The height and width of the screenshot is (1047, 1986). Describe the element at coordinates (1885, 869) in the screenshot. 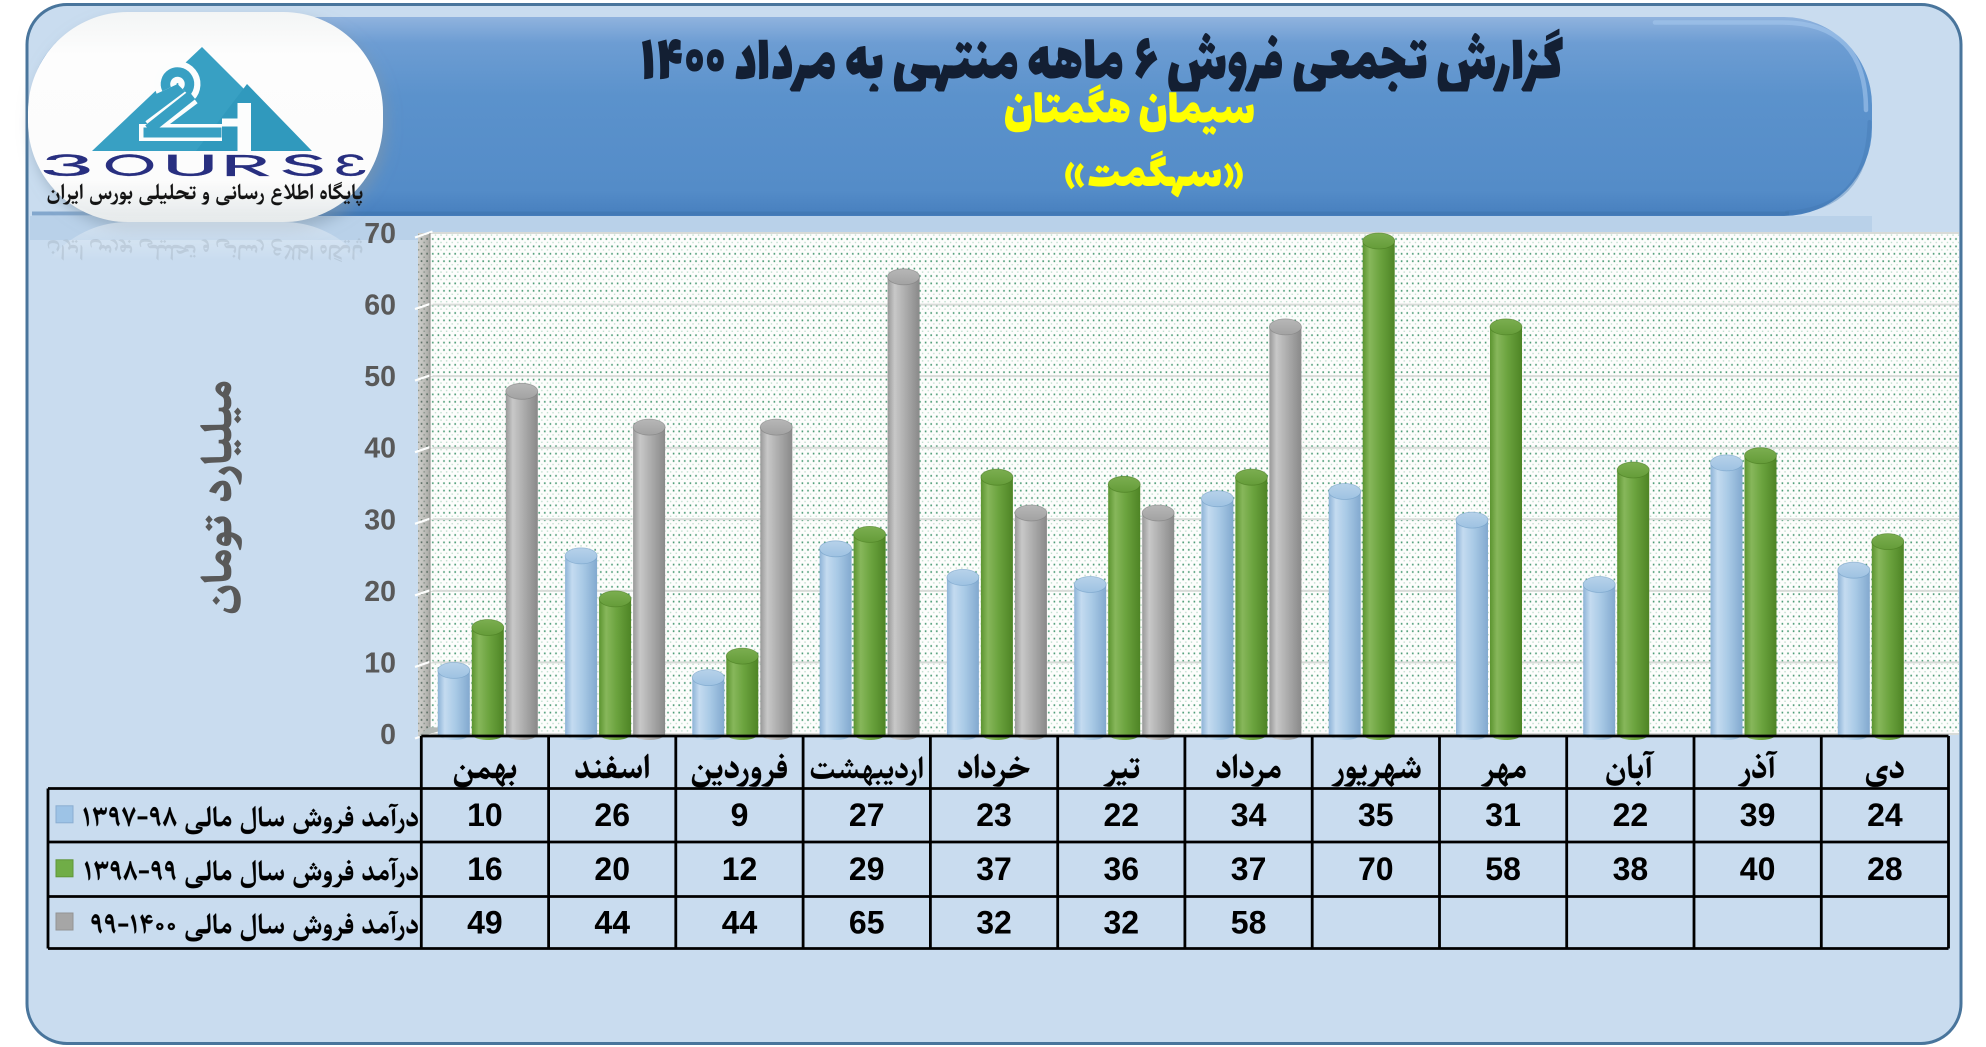

I see `svg-text: 28` at that location.